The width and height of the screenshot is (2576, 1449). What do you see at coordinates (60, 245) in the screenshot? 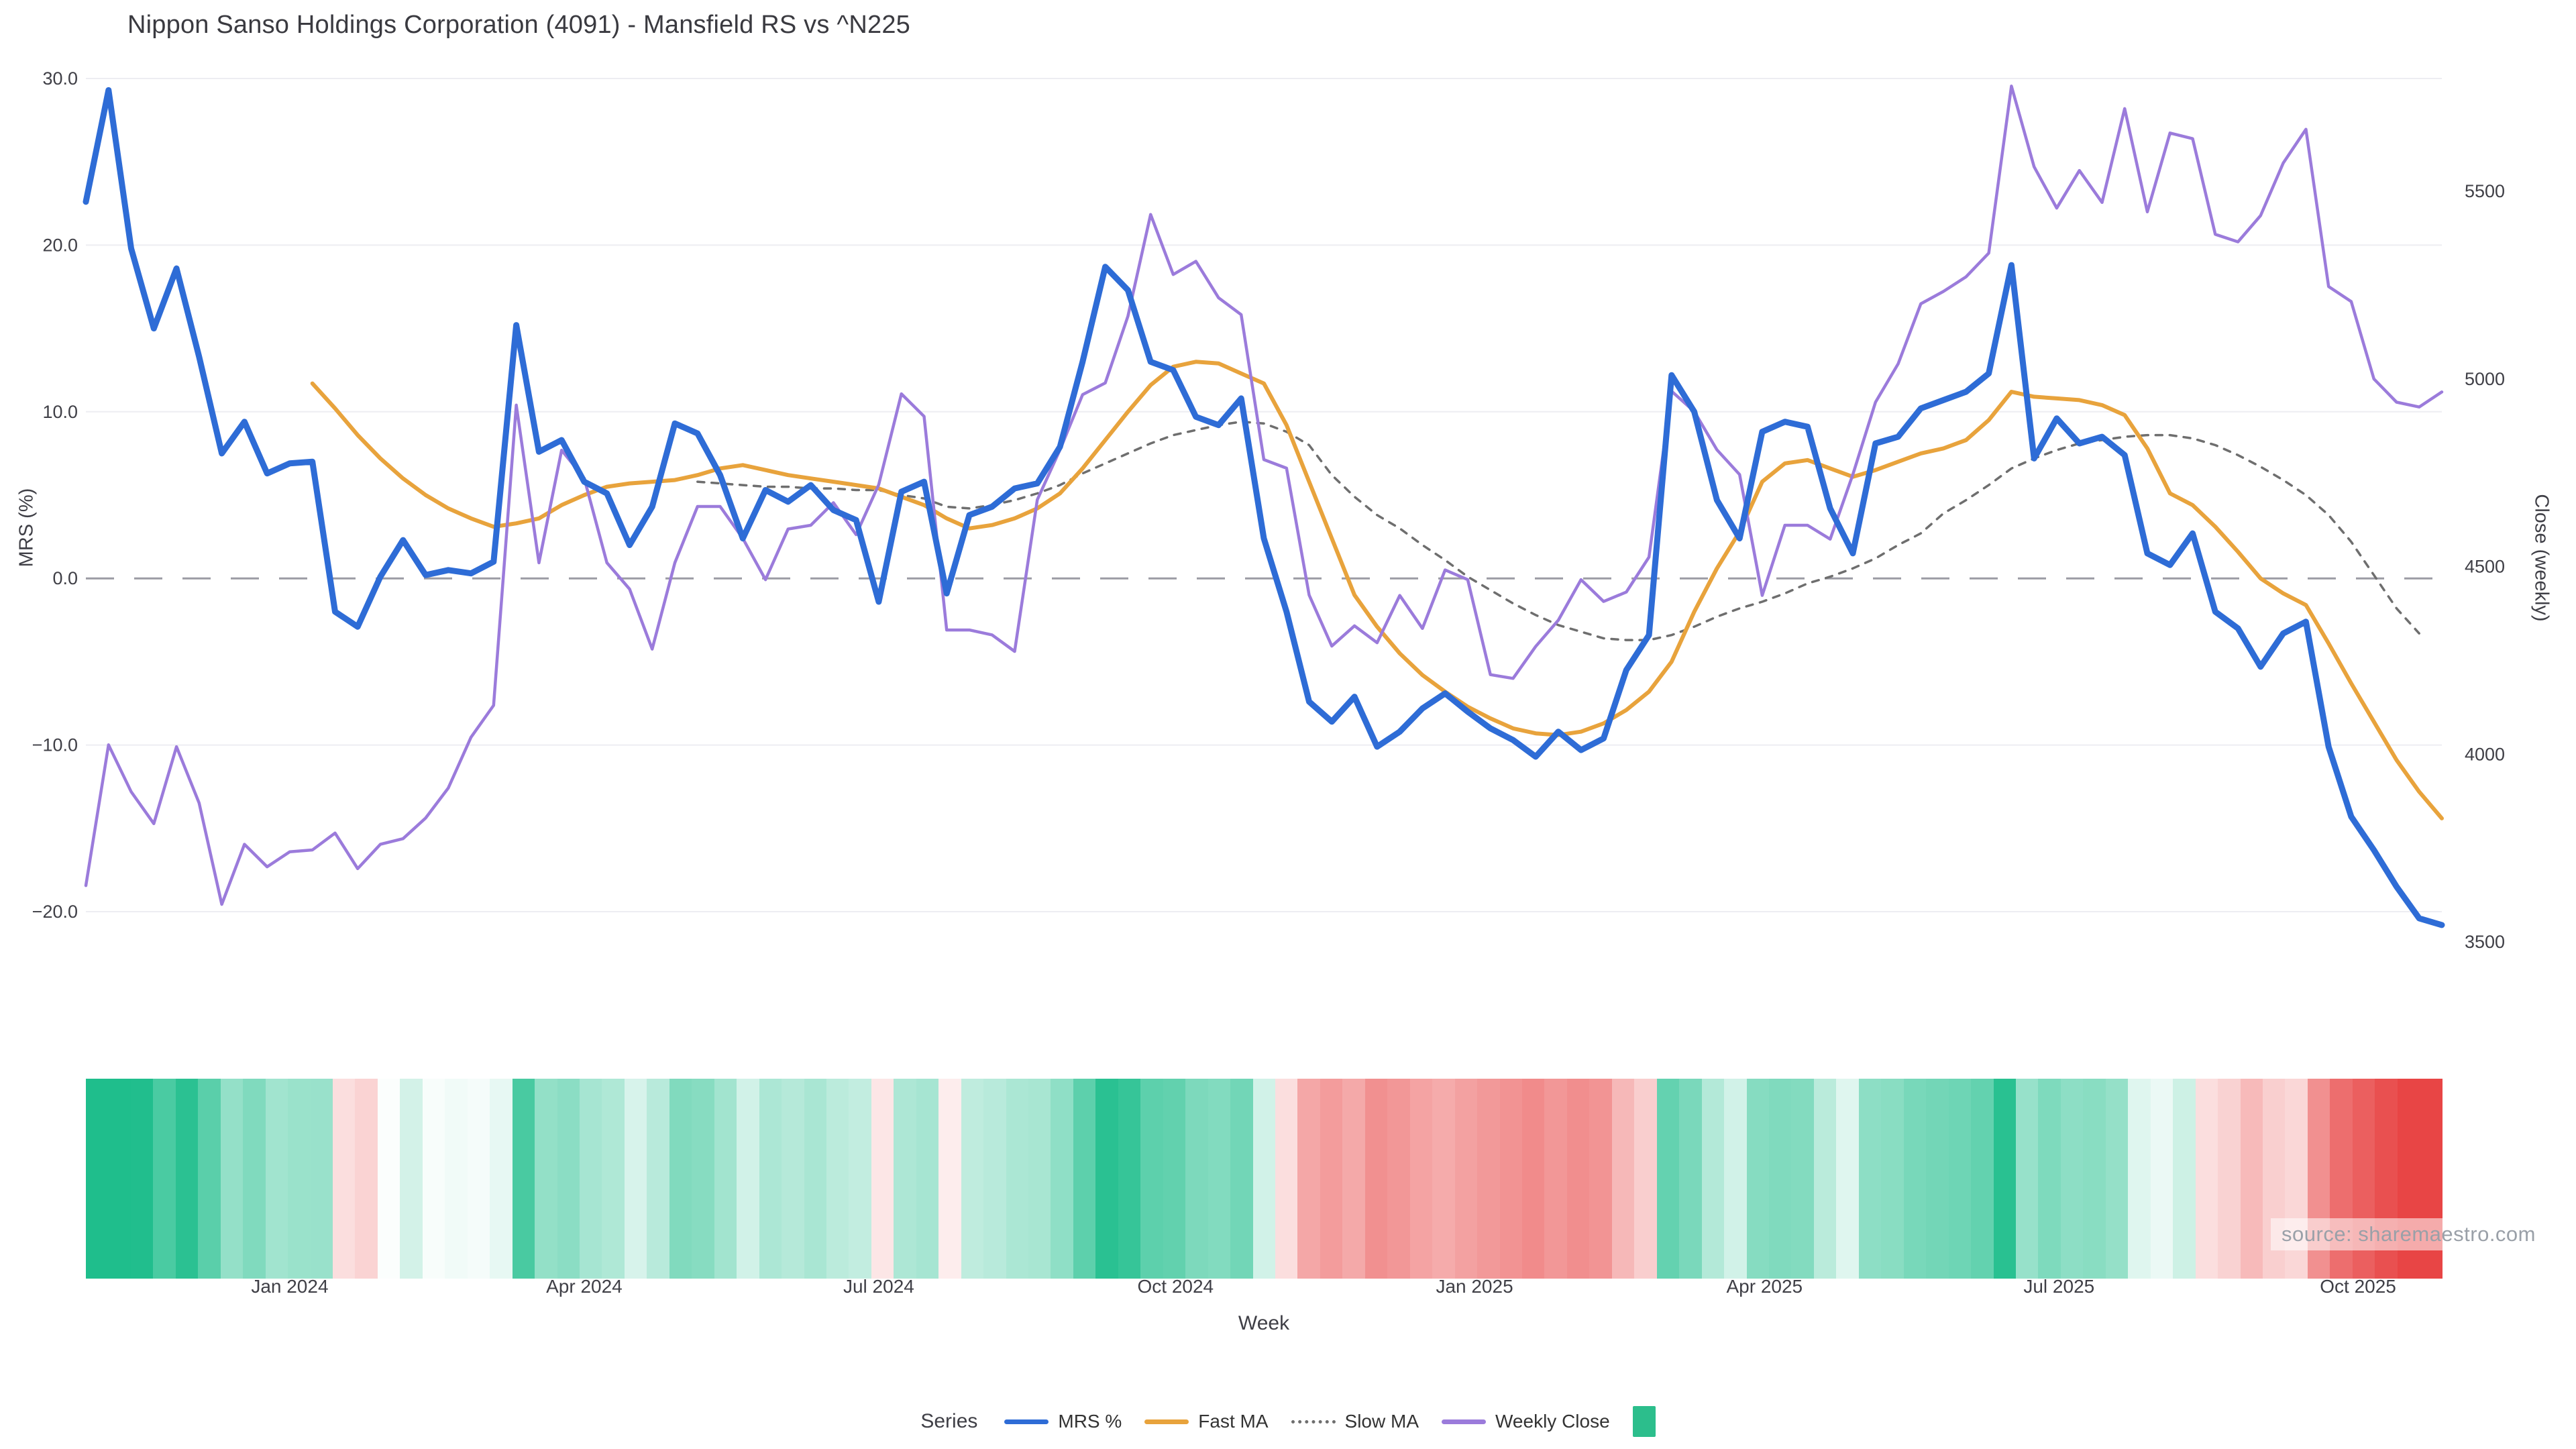
I see `y-tick-label-left: 20.0` at bounding box center [60, 245].